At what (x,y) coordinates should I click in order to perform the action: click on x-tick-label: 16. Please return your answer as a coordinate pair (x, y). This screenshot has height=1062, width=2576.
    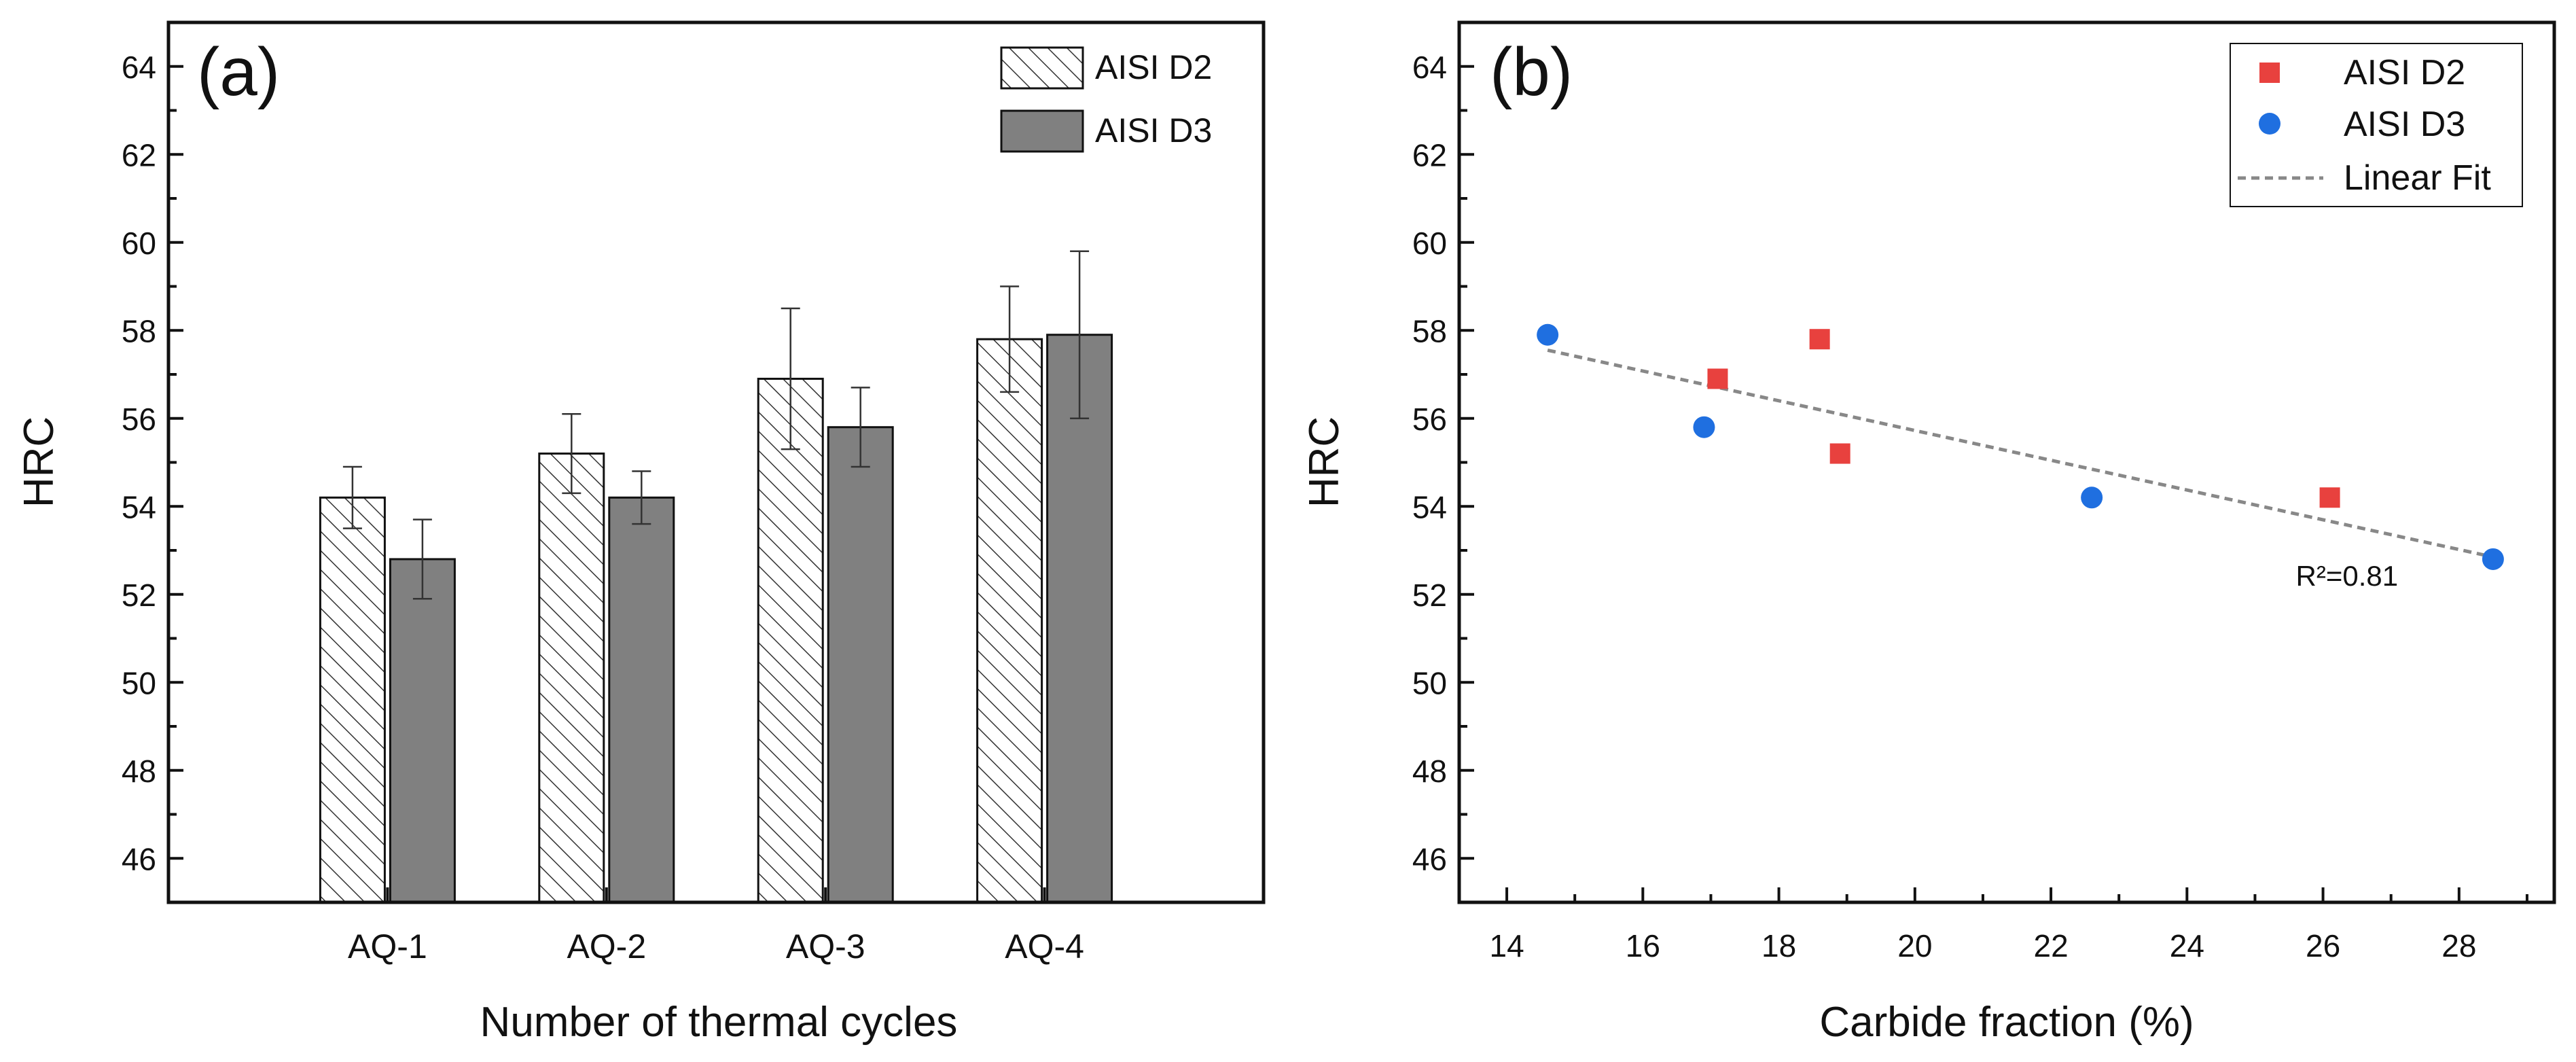
    Looking at the image, I should click on (1643, 945).